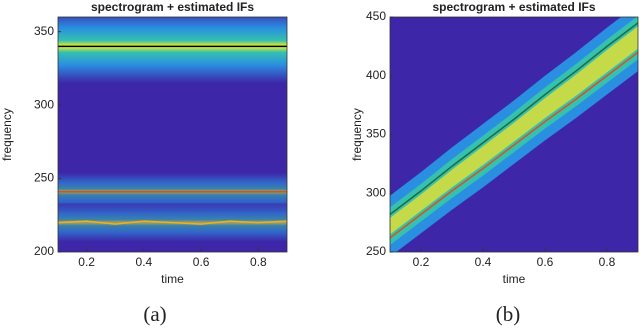  I want to click on energy-band, so click(172, 50).